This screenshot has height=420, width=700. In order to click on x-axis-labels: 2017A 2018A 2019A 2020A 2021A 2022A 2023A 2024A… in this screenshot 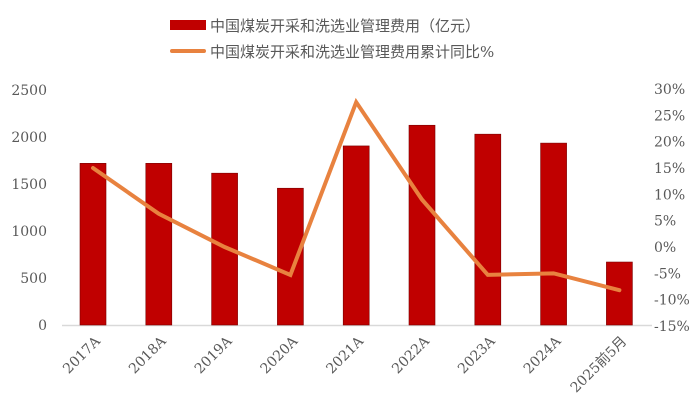, I will do `click(345, 364)`.